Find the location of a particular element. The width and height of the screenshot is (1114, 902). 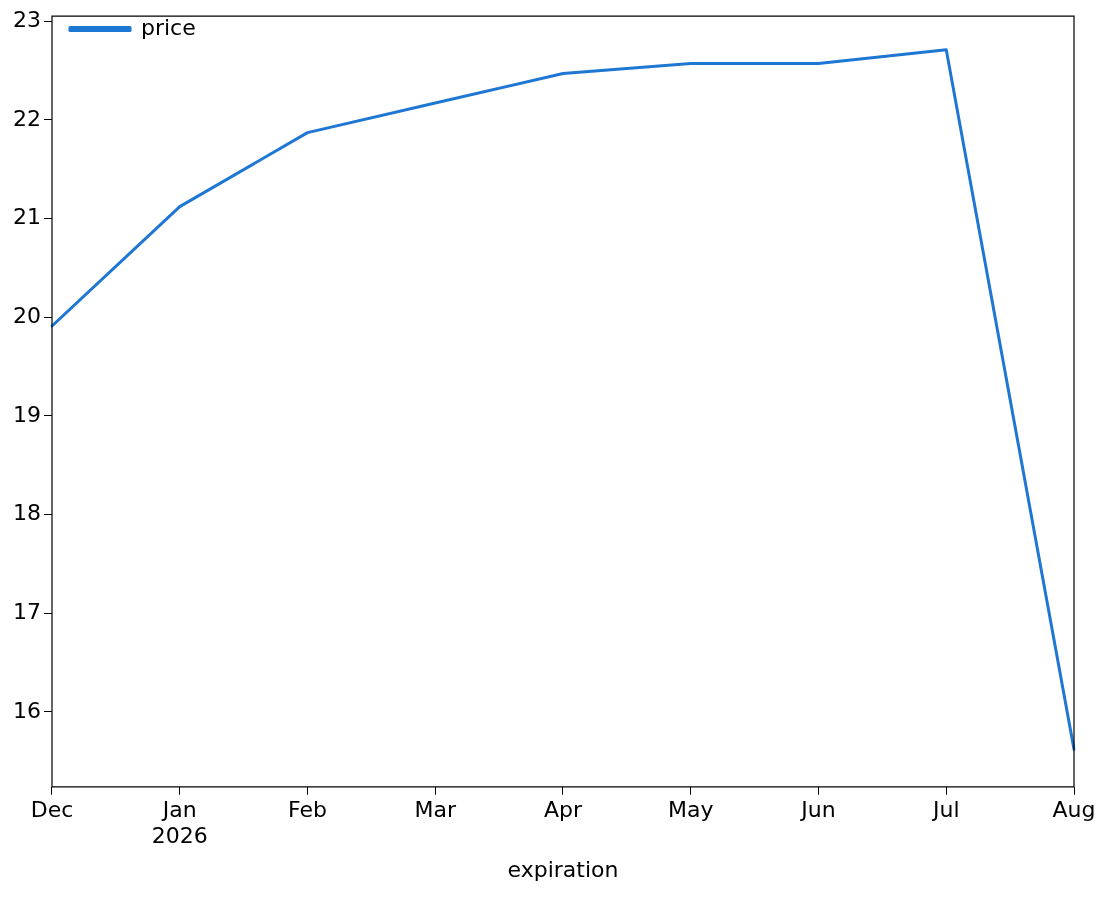

x-tick-label: Dec is located at coordinates (52, 809).